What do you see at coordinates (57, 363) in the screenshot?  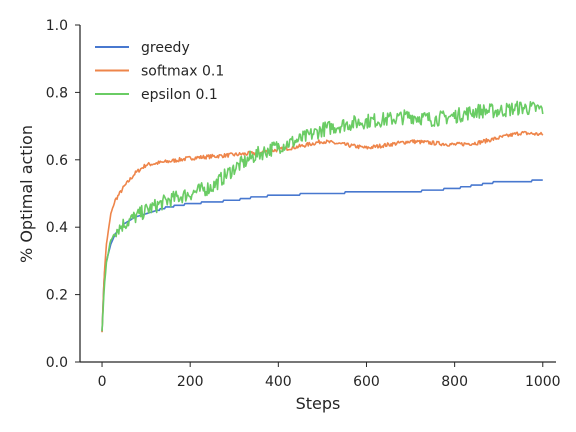 I see `y-tick-label: 0.0` at bounding box center [57, 363].